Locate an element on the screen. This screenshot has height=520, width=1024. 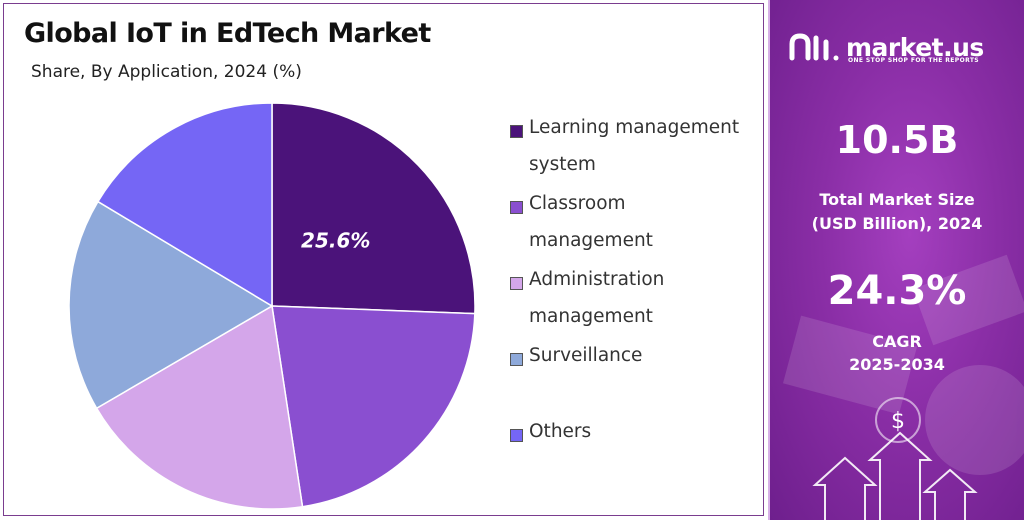
legend-label: Surveillance is located at coordinates (586, 355).